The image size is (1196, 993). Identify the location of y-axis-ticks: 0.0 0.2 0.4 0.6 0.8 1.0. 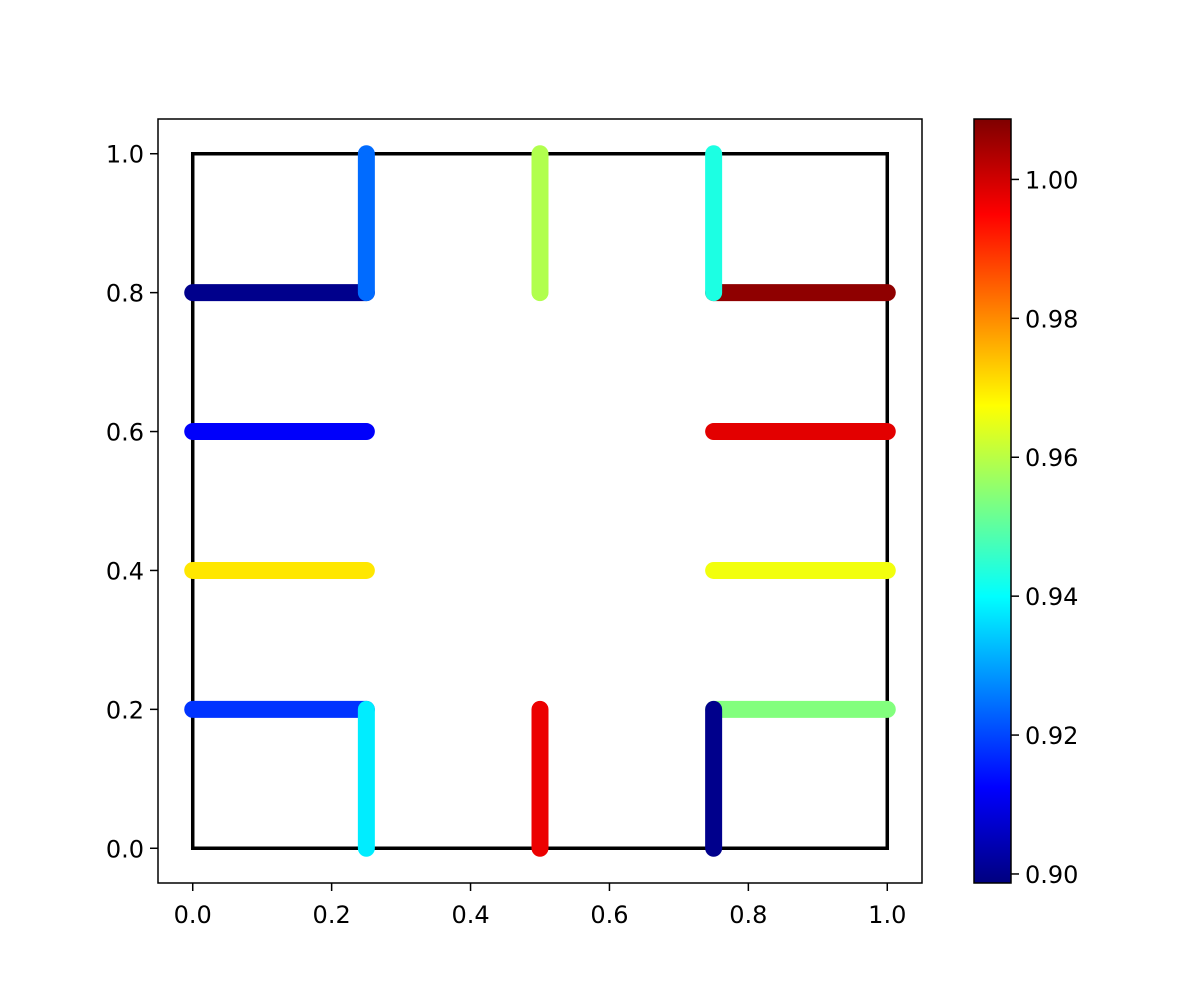
(132, 502).